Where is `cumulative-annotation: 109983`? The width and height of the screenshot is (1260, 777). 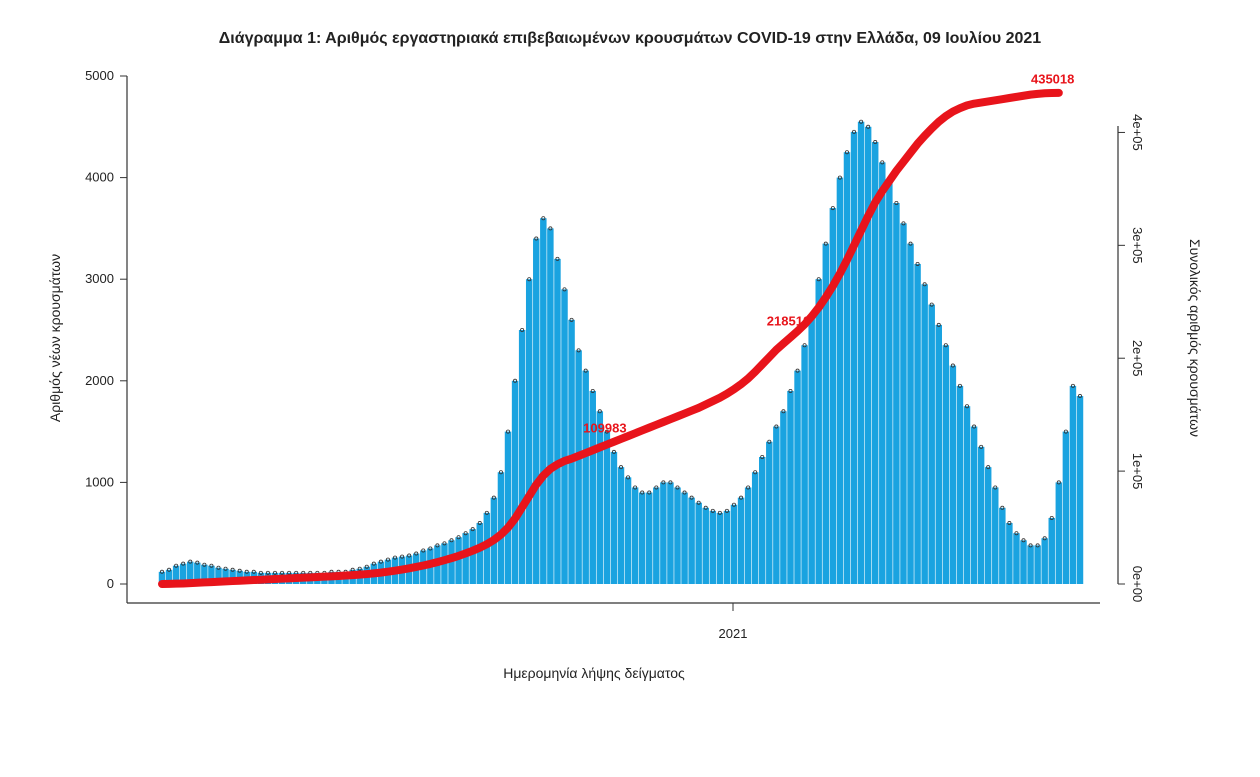
cumulative-annotation: 109983 is located at coordinates (604, 428).